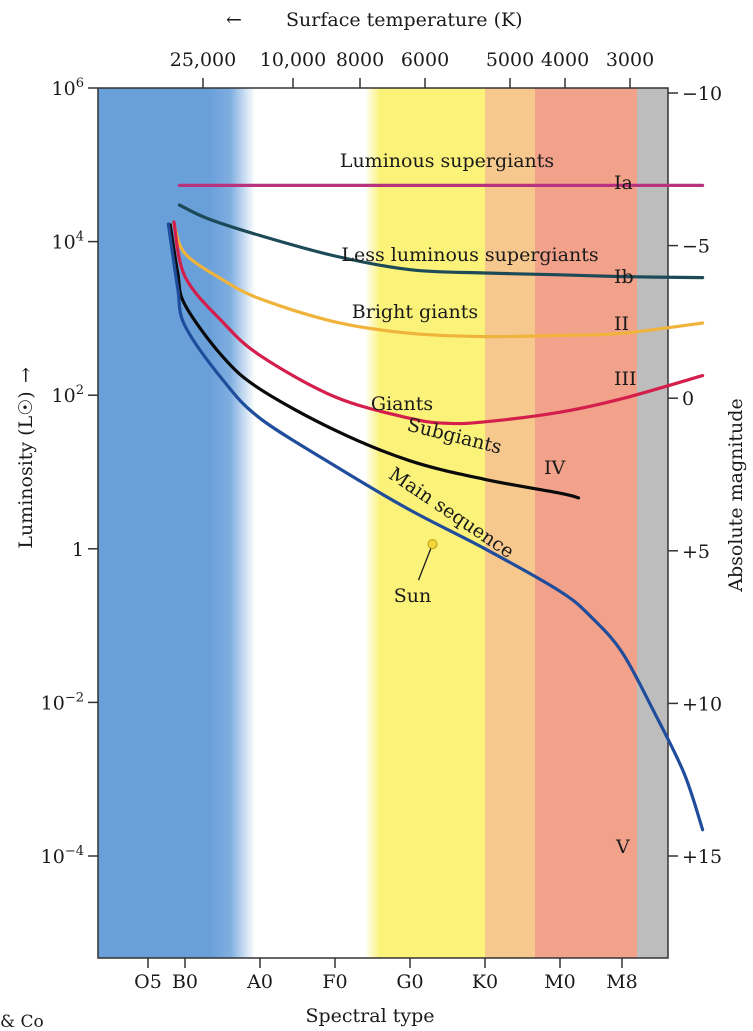  What do you see at coordinates (26, 469) in the screenshot?
I see `y-axis-title: Luminosity (L☉)` at bounding box center [26, 469].